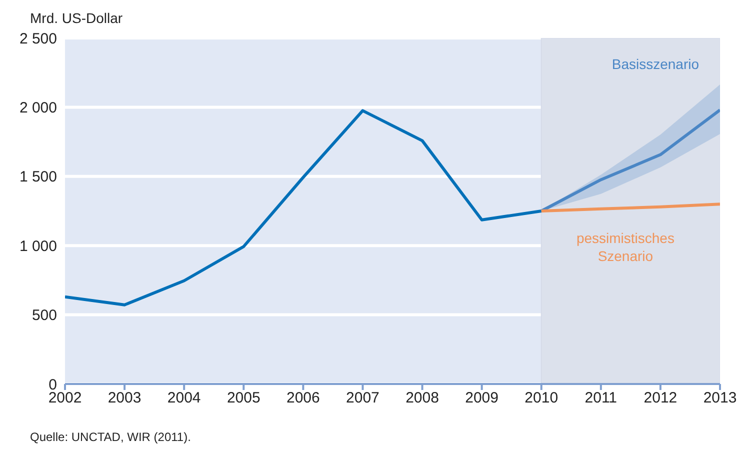 Image resolution: width=741 pixels, height=452 pixels. Describe the element at coordinates (44, 315) in the screenshot. I see `y-tick-label: 500` at that location.